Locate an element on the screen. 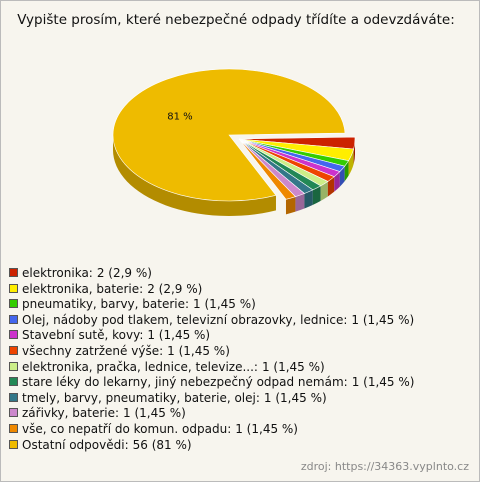  legend-entry: pneumatiky, barvy, baterie 1 (1,45 %) is located at coordinates (211, 305).